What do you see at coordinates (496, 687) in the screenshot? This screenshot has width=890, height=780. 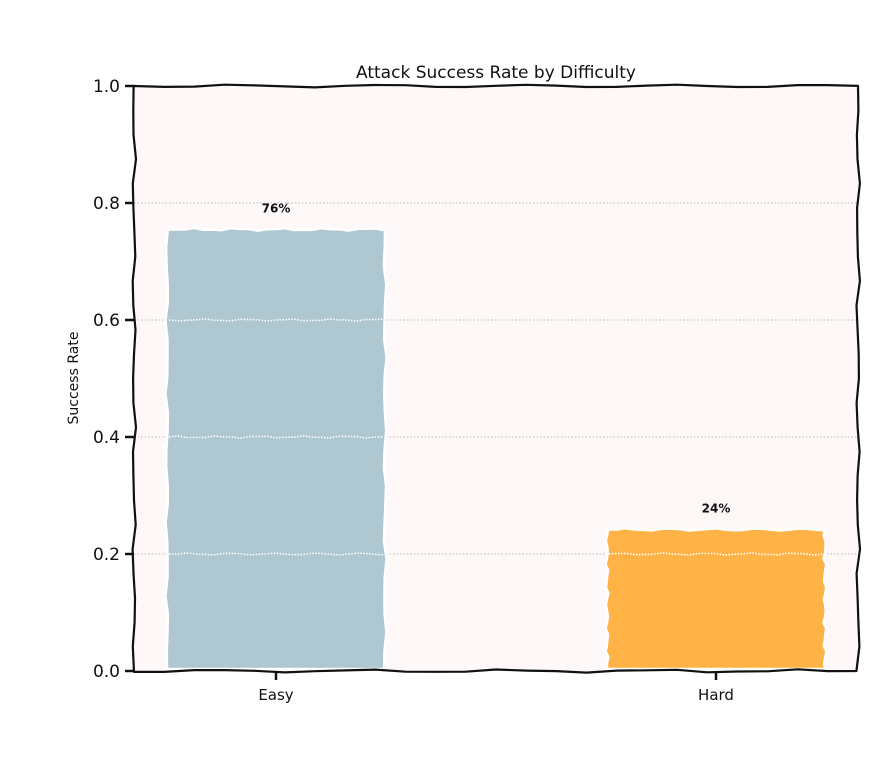 I see `x-axis-ticks: Easy Hard` at bounding box center [496, 687].